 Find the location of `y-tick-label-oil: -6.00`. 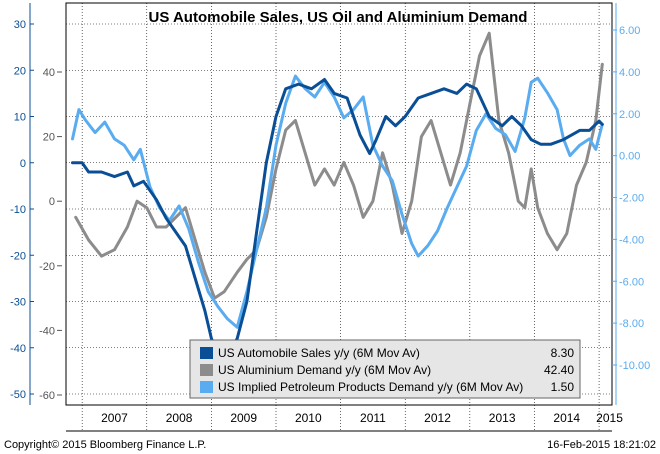

y-tick-label-oil: -6.00 is located at coordinates (631, 282).